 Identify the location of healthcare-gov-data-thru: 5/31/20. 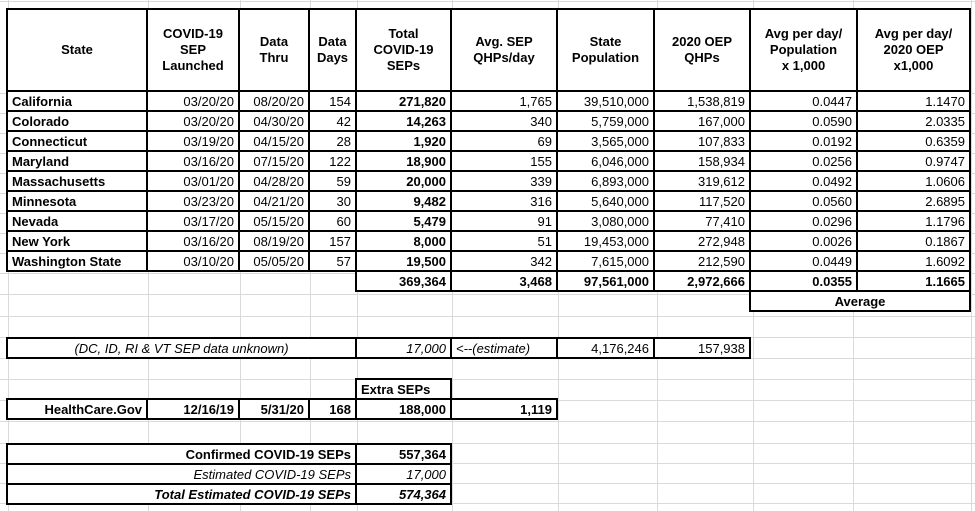
(274, 409).